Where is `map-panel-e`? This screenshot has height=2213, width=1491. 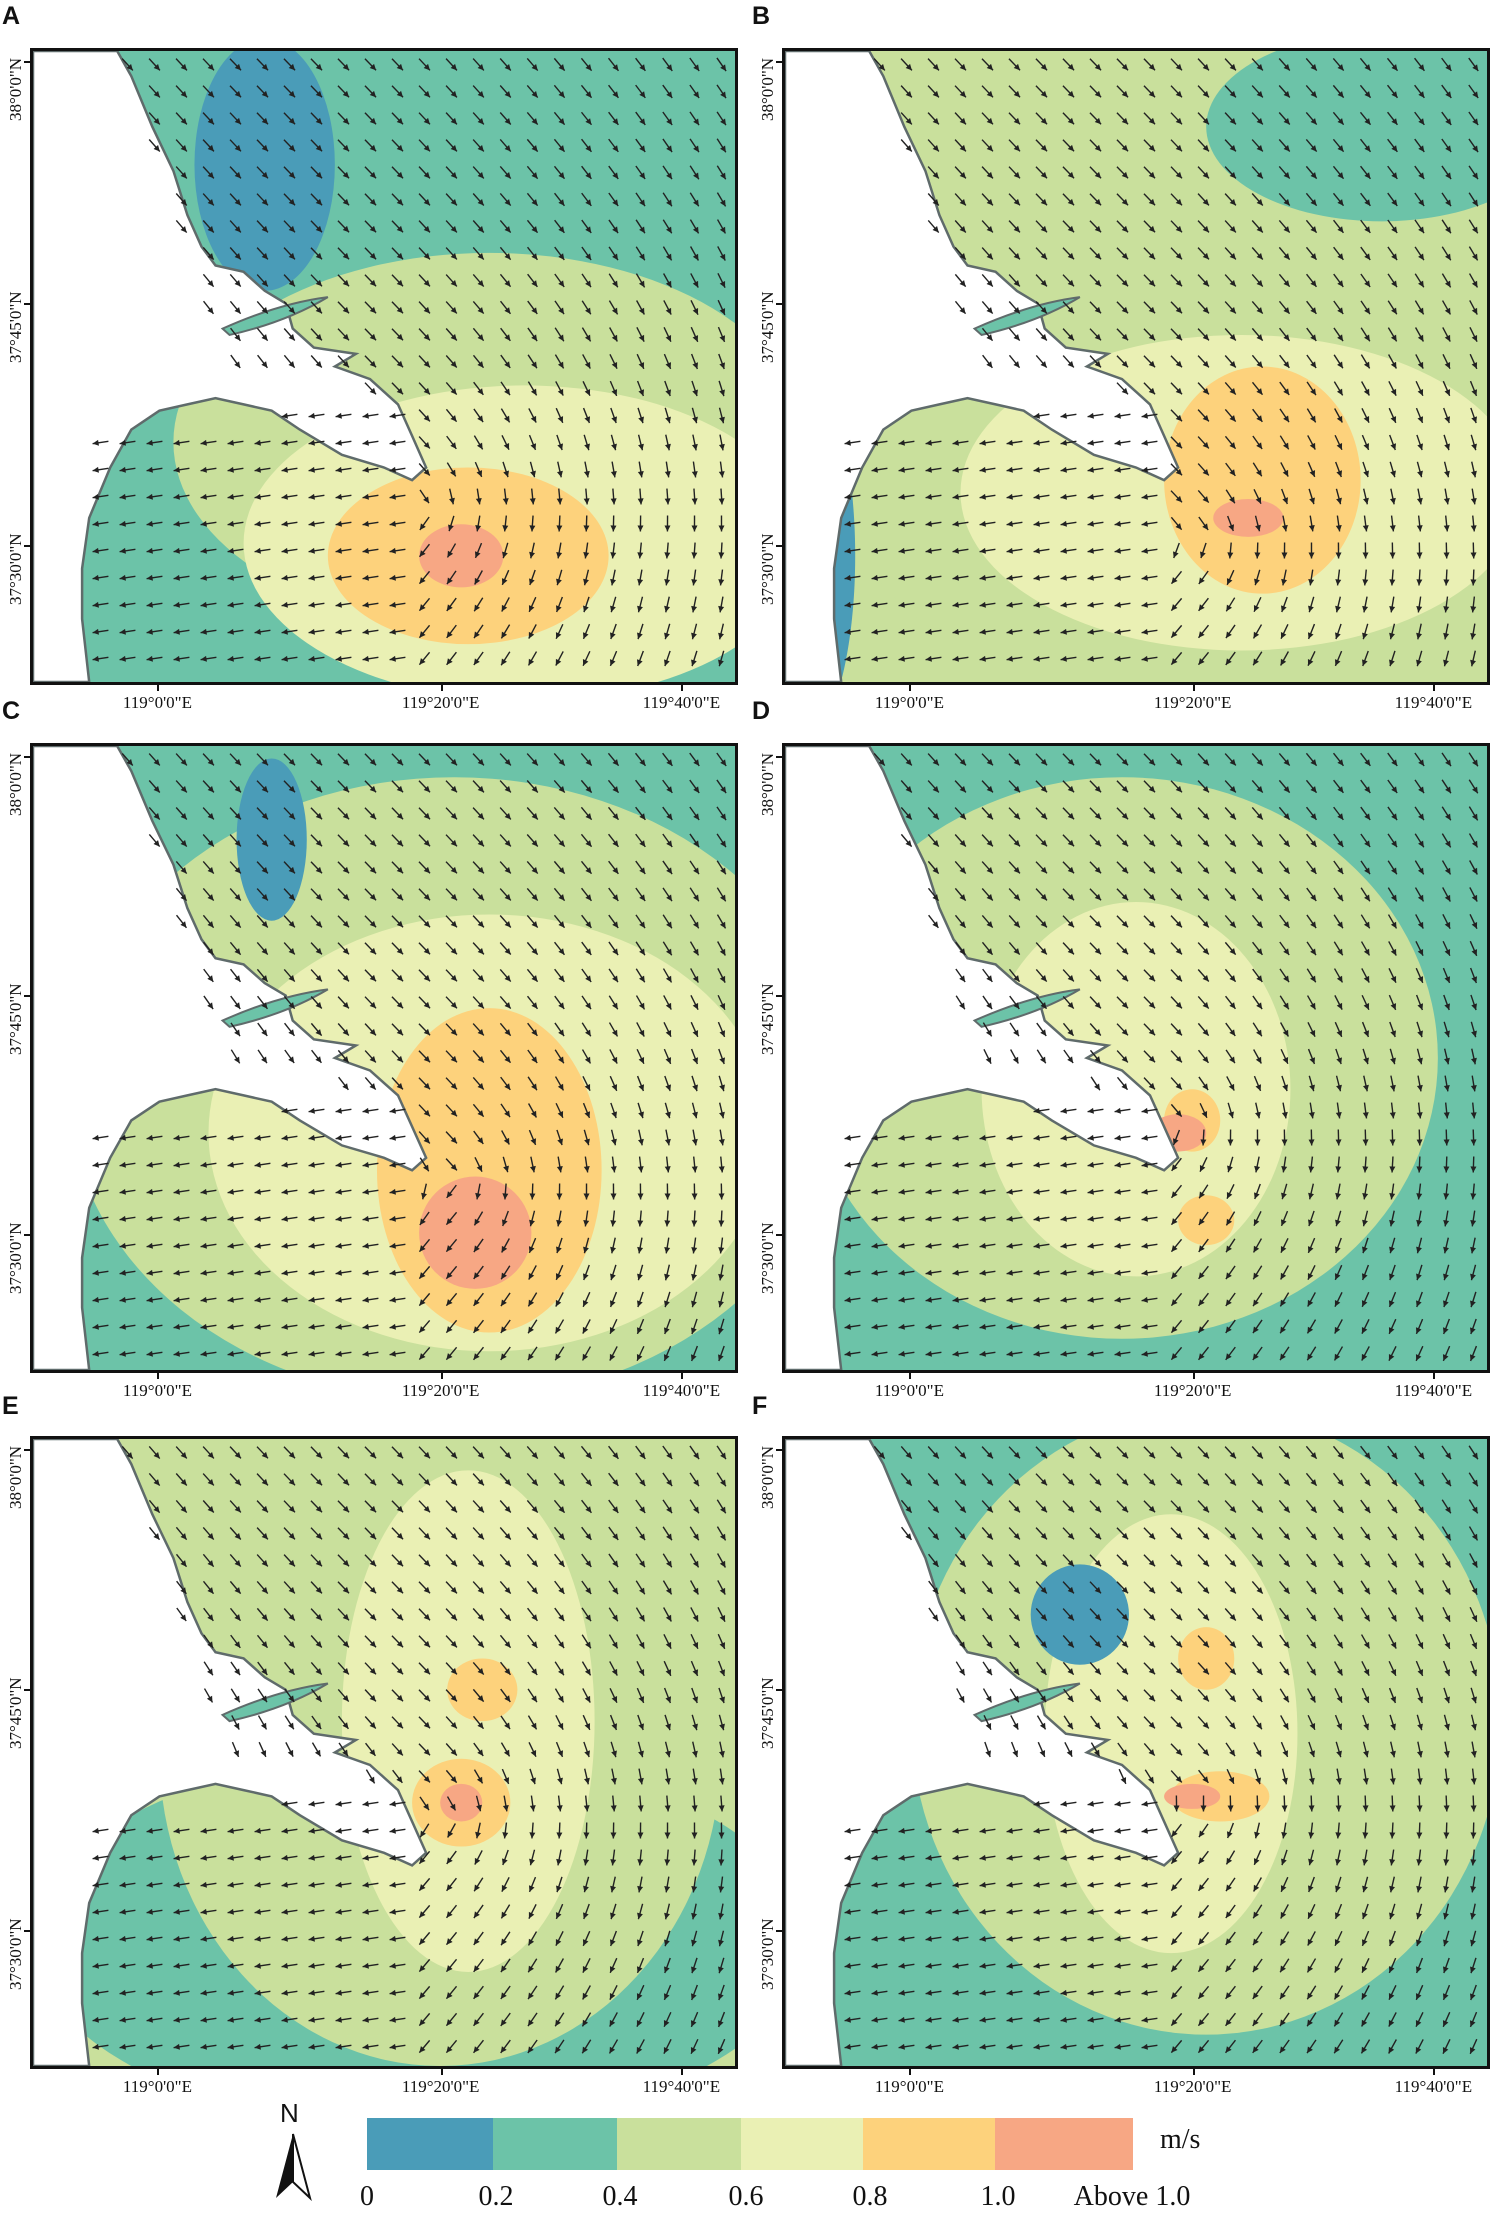
map-panel-e is located at coordinates (384, 1752).